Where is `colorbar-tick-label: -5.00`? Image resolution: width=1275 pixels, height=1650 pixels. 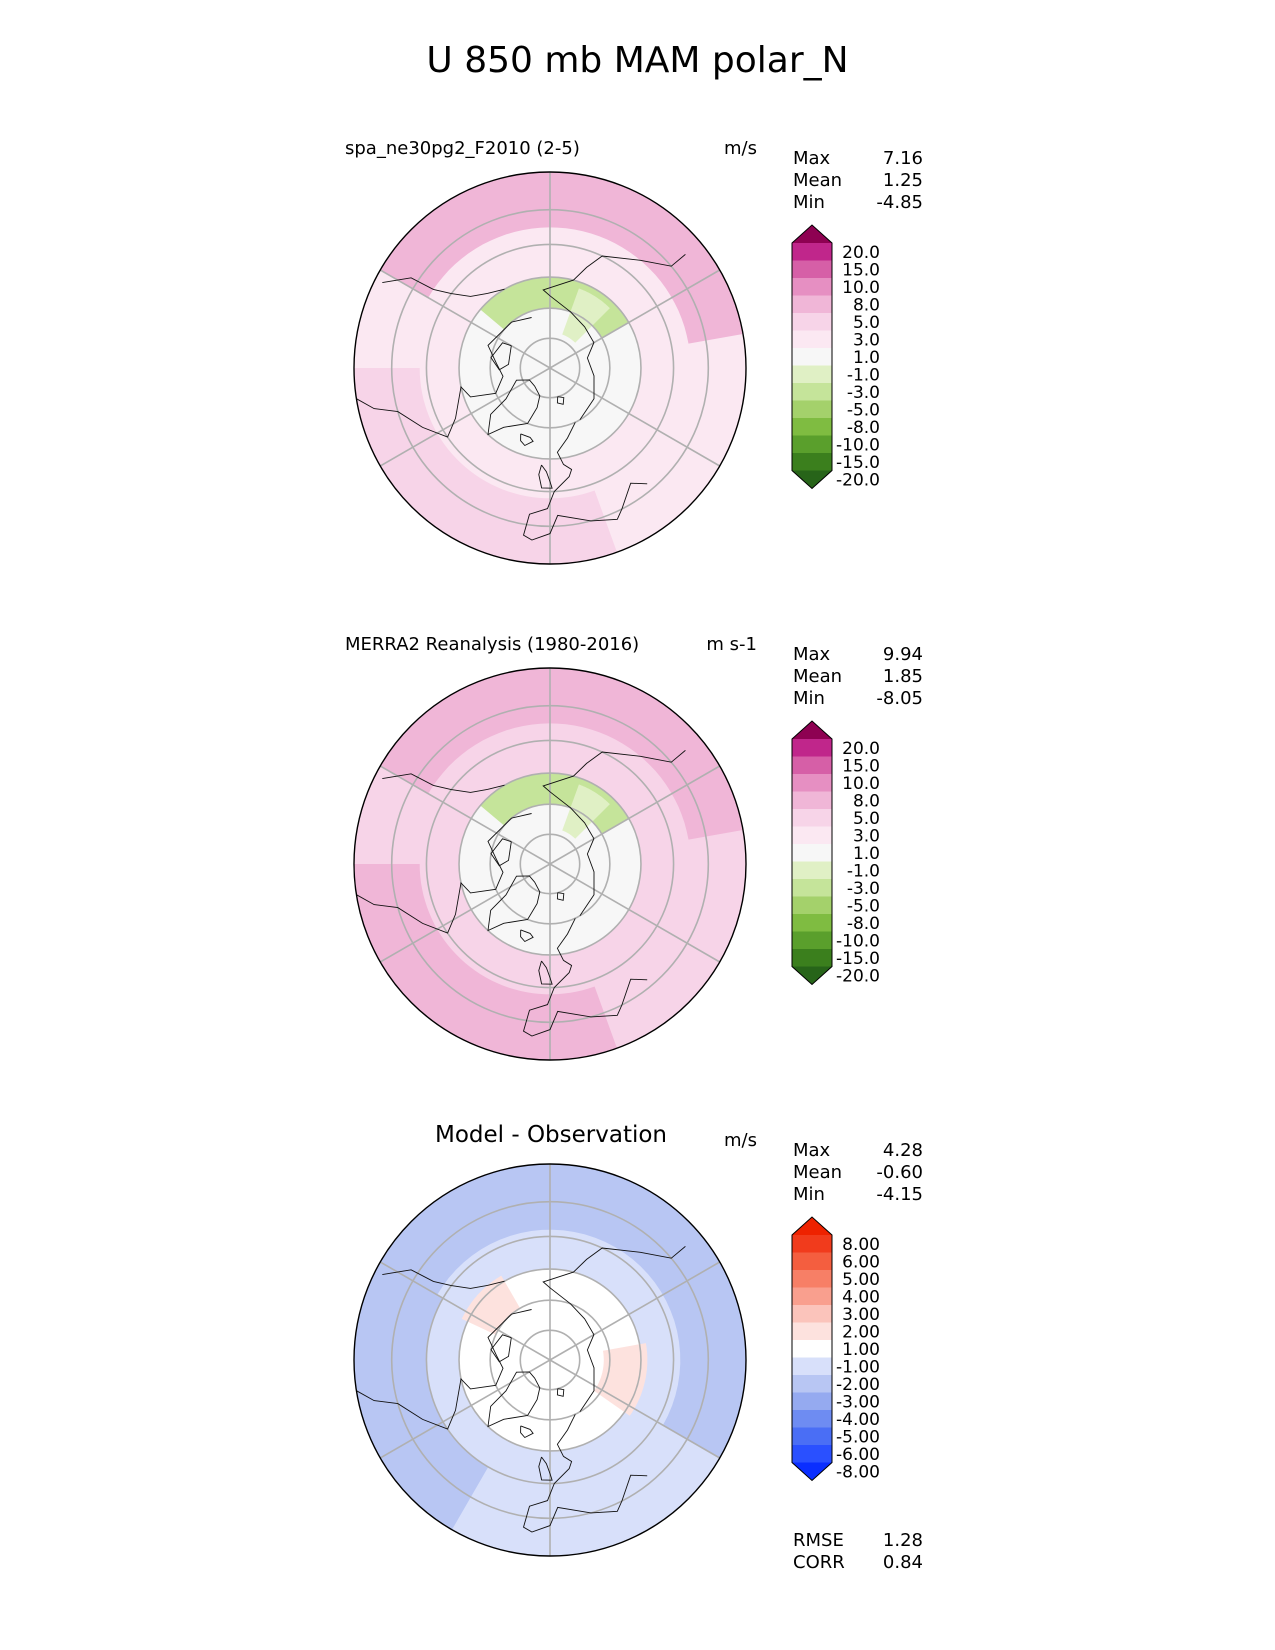 colorbar-tick-label: -5.00 is located at coordinates (858, 1437).